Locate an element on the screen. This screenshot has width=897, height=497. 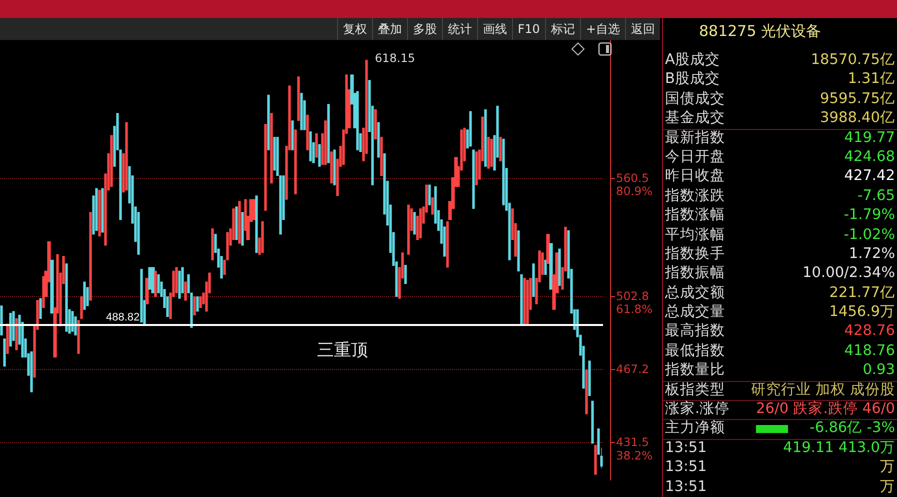
y2-tick-label: 61.8% is located at coordinates (634, 309).